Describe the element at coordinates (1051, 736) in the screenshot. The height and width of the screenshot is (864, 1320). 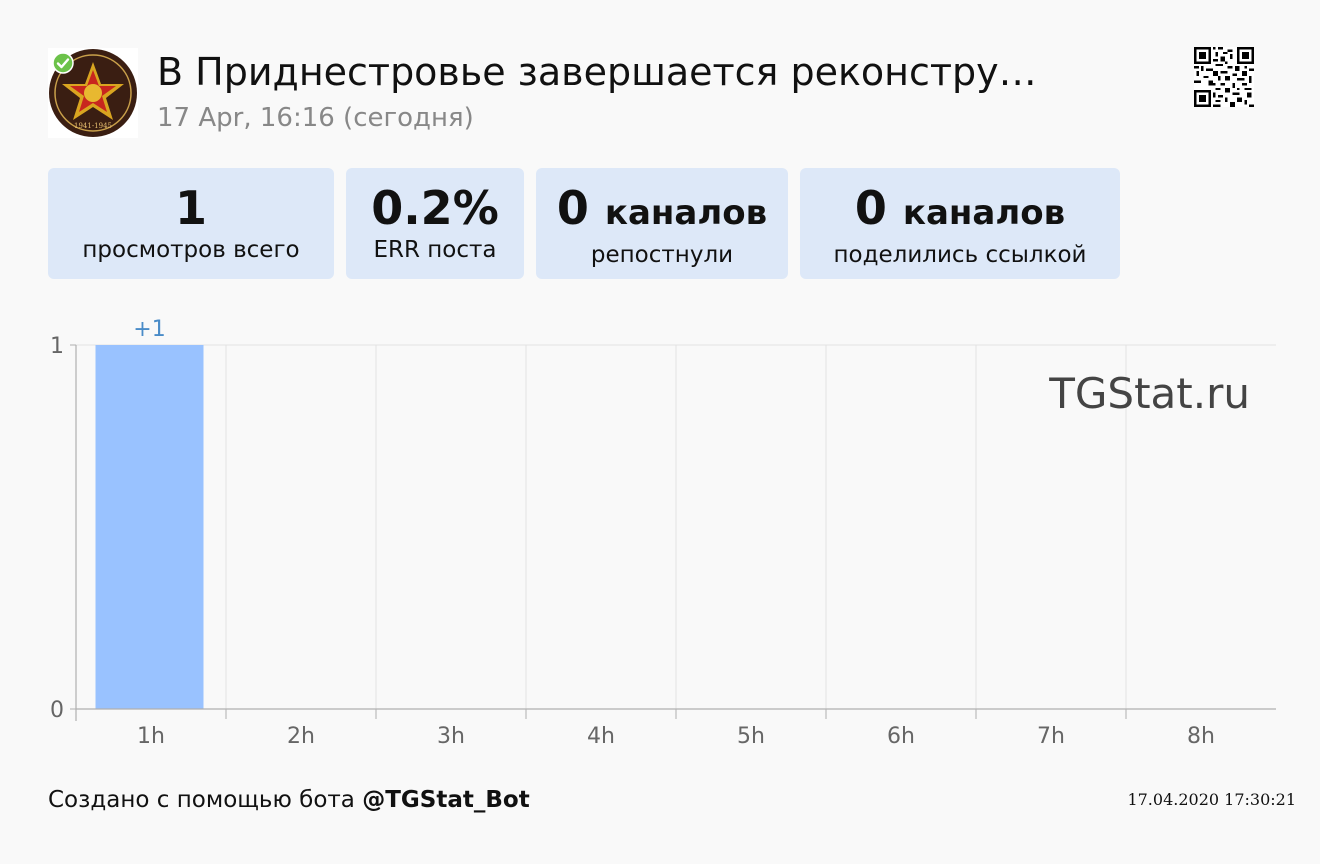
I see `x-tick-label: 7h` at that location.